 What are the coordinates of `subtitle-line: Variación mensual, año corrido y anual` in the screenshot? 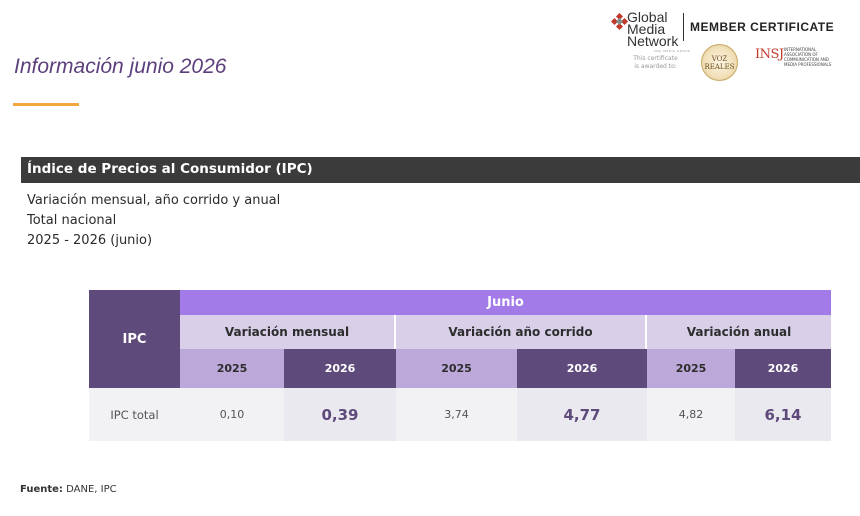 It's located at (154, 200).